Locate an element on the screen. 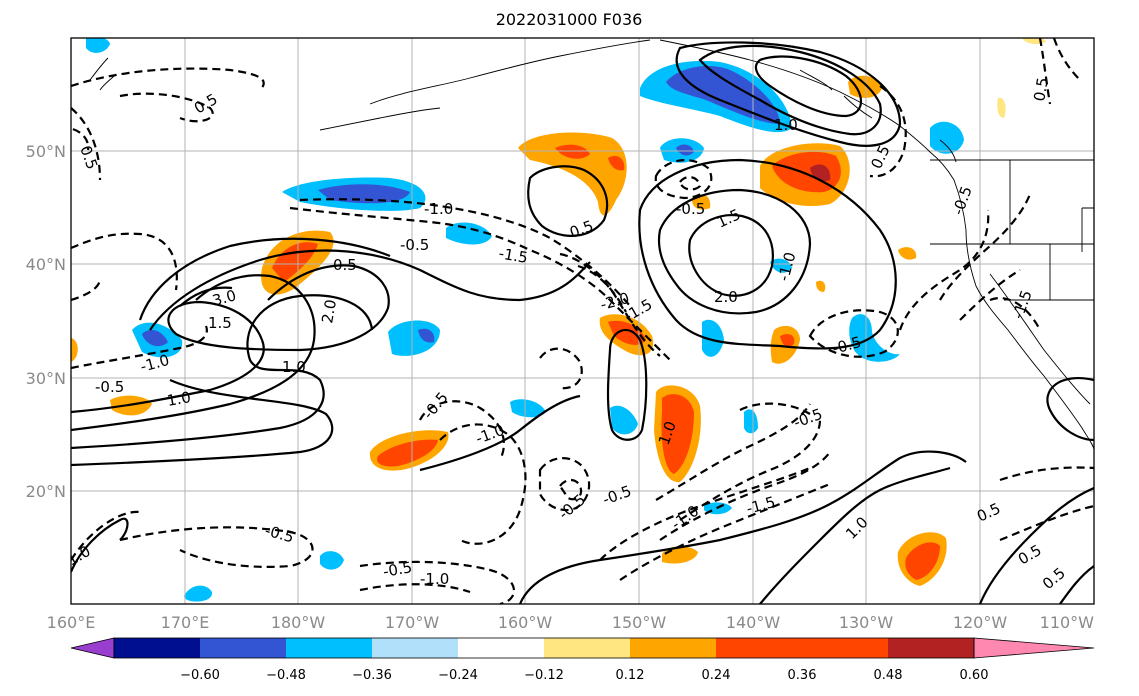 This screenshot has width=1139, height=696. colorbar-tick: 0.24 is located at coordinates (716, 675).